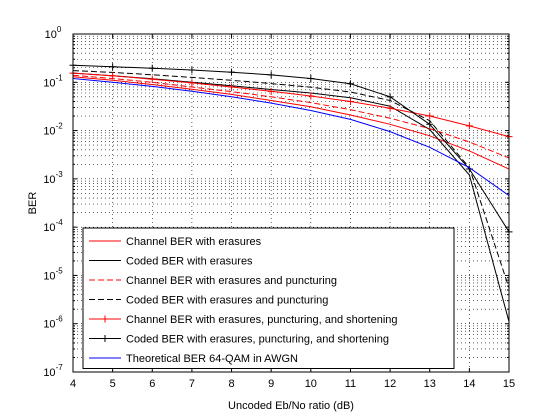 The height and width of the screenshot is (420, 560). Describe the element at coordinates (192, 384) in the screenshot. I see `x-tick-label: 7` at that location.